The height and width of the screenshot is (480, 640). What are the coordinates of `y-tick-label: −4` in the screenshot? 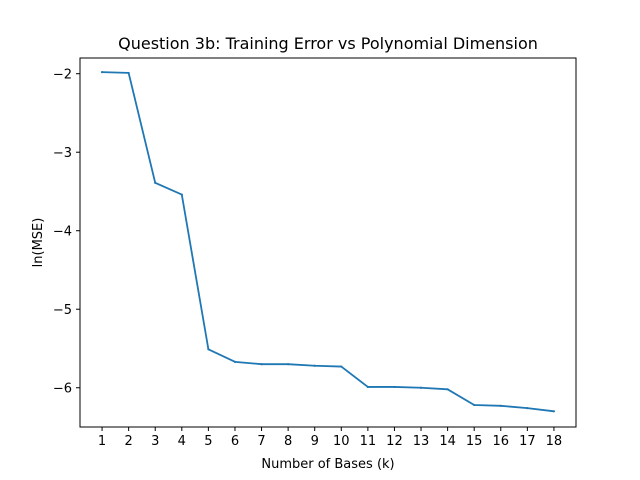 It's located at (62, 232).